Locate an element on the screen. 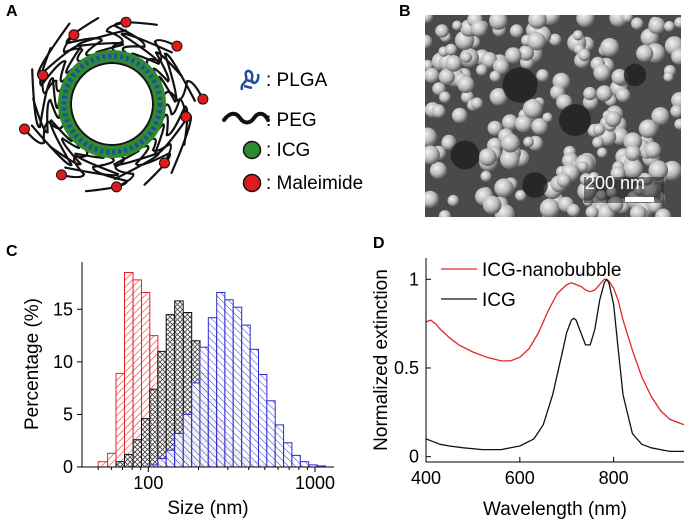  bubble-core is located at coordinates (112, 104).